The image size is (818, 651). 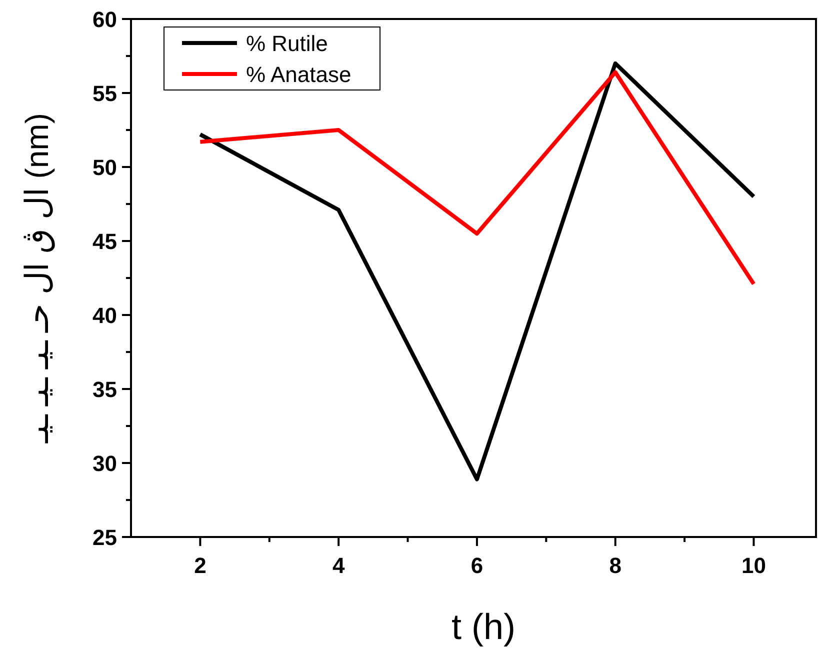 What do you see at coordinates (104, 19) in the screenshot?
I see `y-tick-label: 60` at bounding box center [104, 19].